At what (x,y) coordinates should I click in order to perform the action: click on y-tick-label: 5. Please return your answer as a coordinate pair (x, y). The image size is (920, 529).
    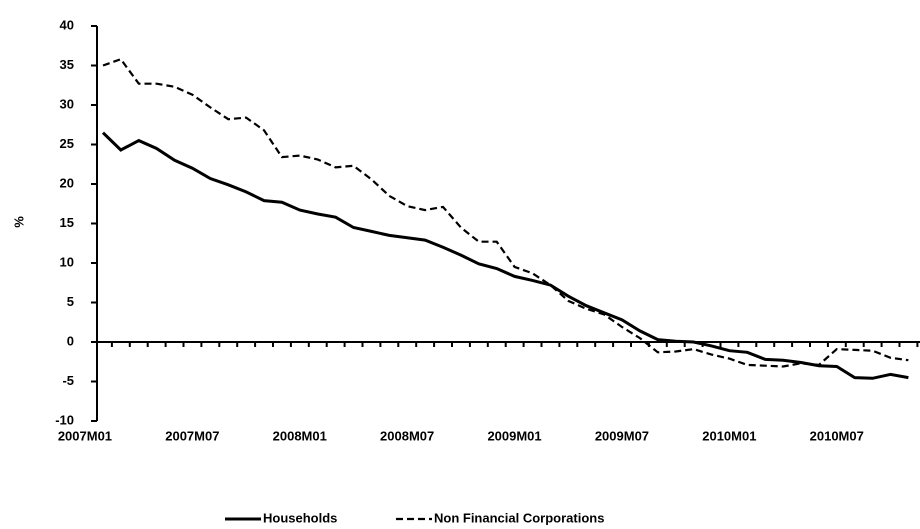
    Looking at the image, I should click on (70, 301).